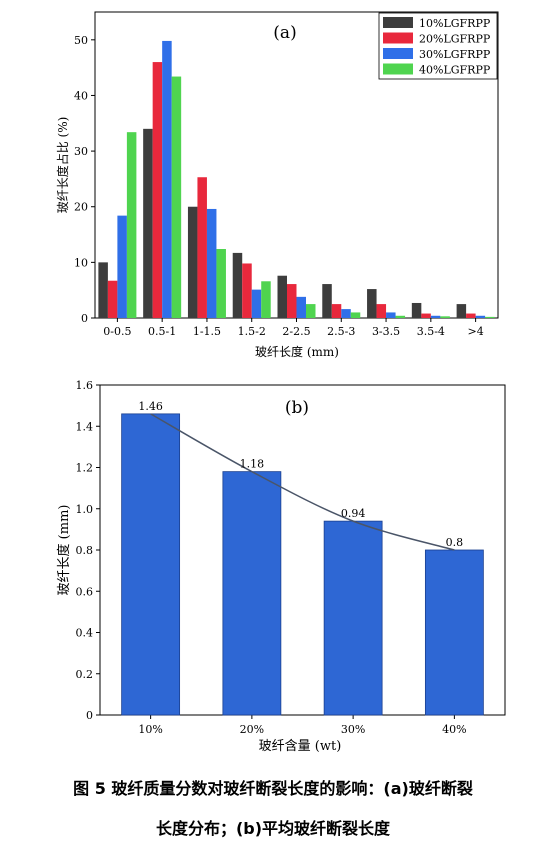 Image resolution: width=546 pixels, height=842 pixels. I want to click on legend-label-a: 30%LGFRPP, so click(455, 54).